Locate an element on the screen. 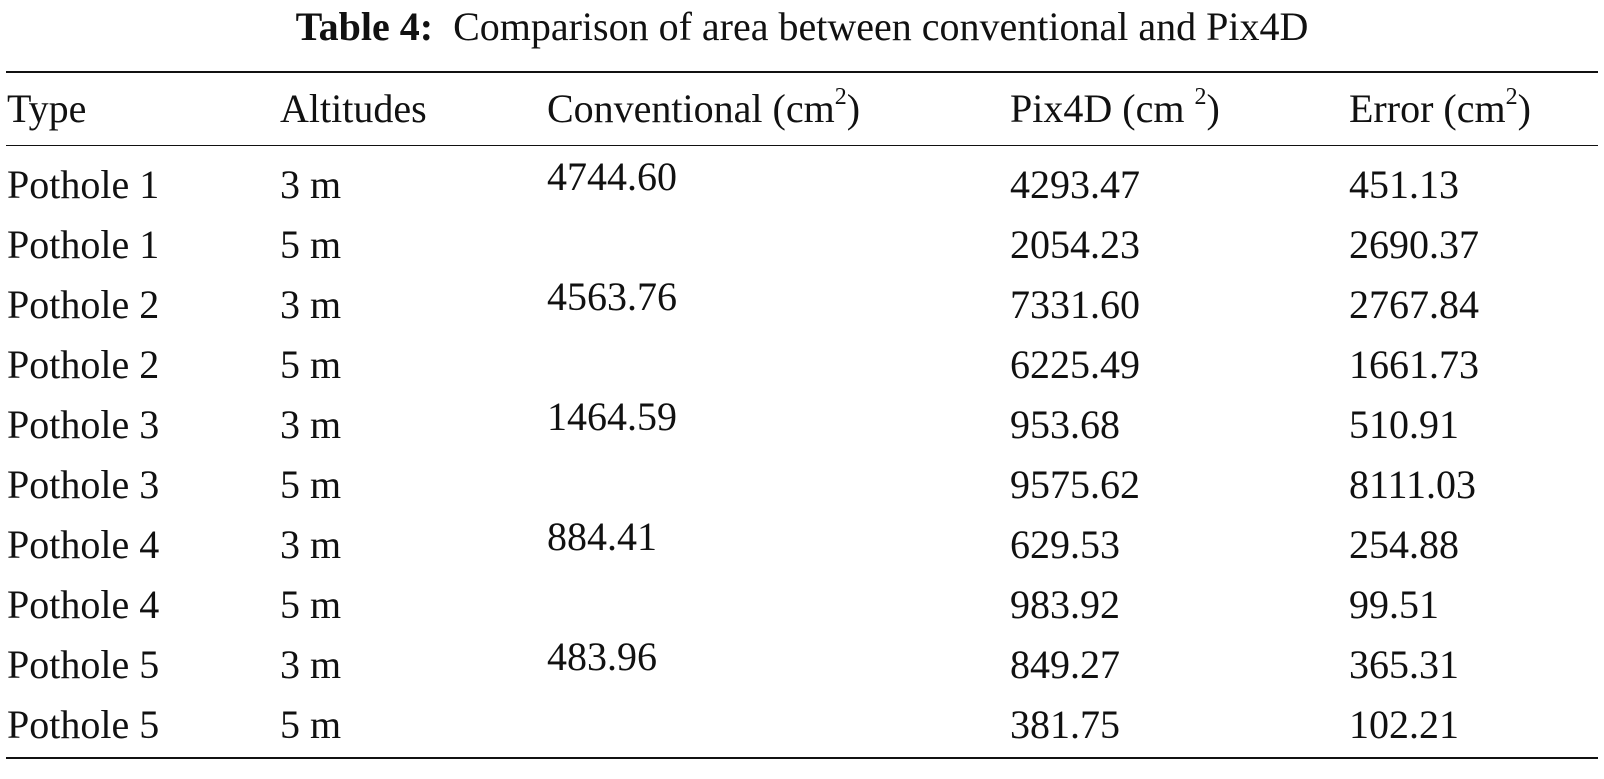 The height and width of the screenshot is (779, 1604). cell-conventional: 483.96 is located at coordinates (602, 656).